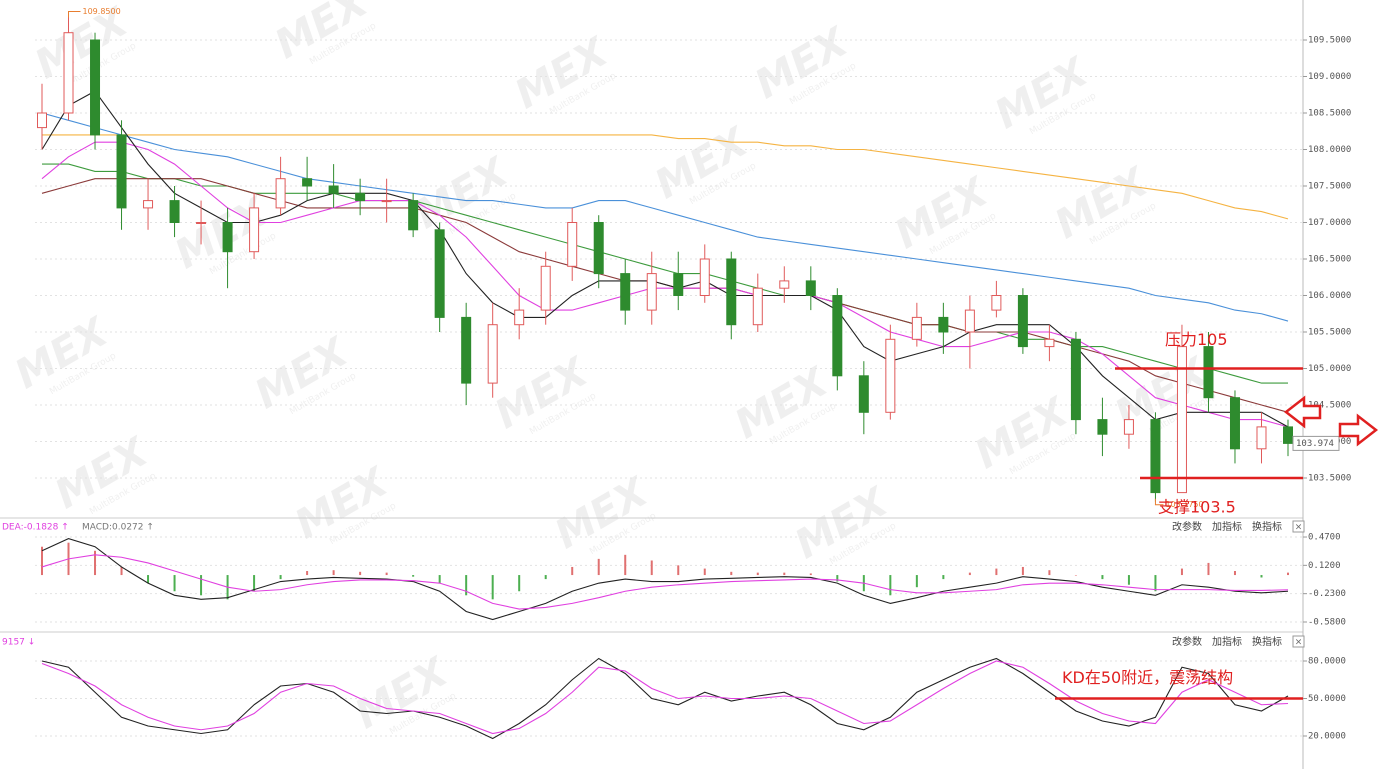  Describe the element at coordinates (1329, 187) in the screenshot. I see `y-tick-label: 107.5000` at that location.